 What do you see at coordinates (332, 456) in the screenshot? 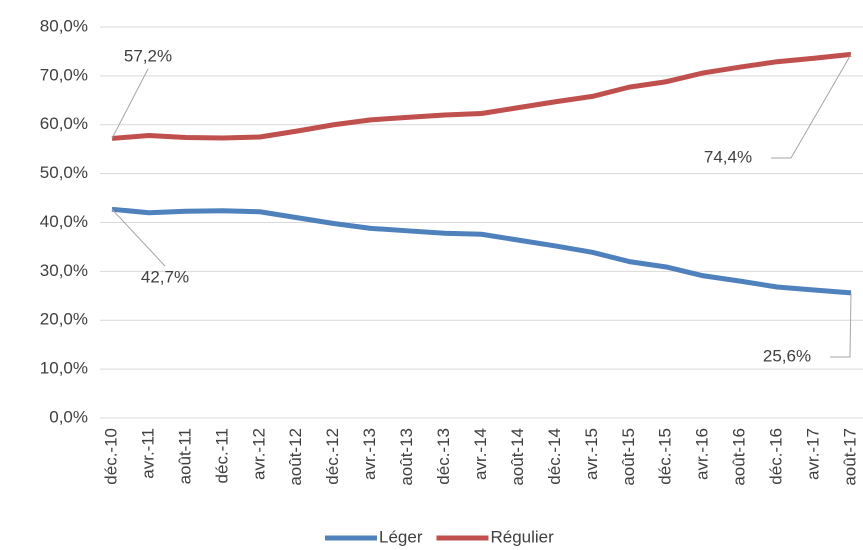
I see `x-tick-label: déc.-12` at bounding box center [332, 456].